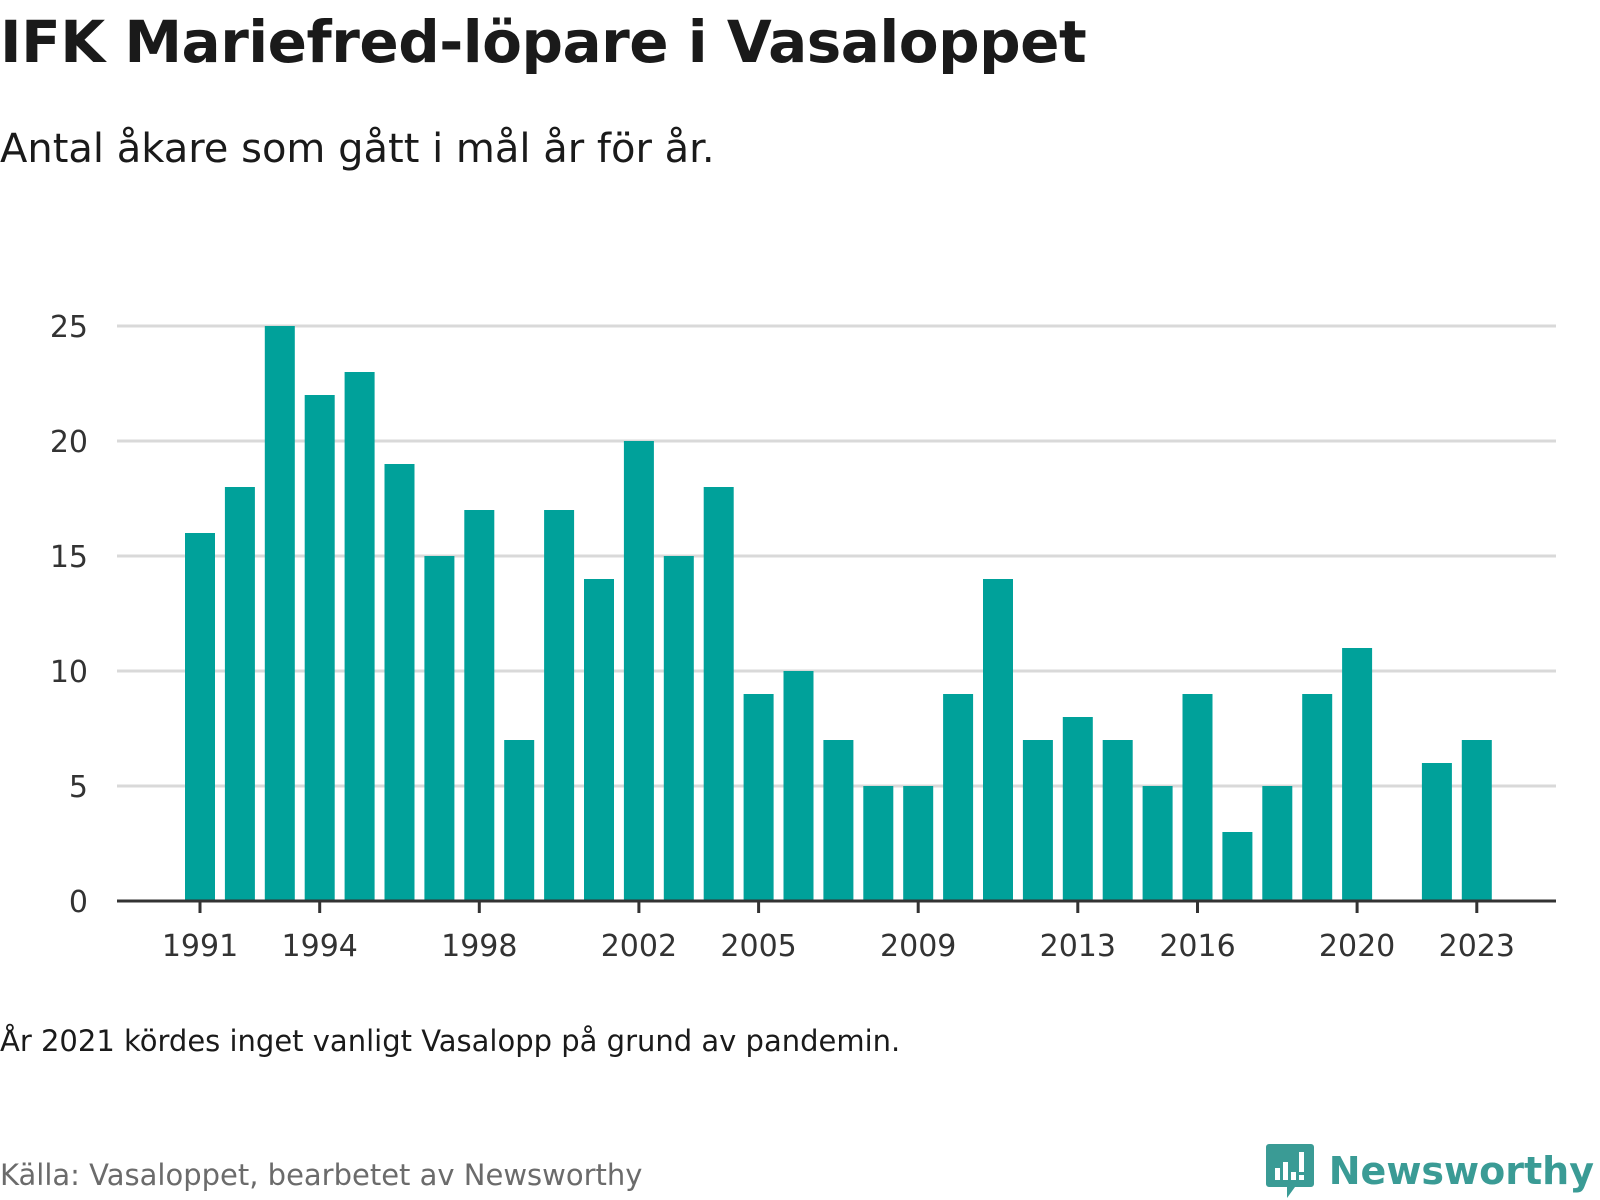 This screenshot has width=1600, height=1200. Describe the element at coordinates (200, 717) in the screenshot. I see `bar-1991` at that location.